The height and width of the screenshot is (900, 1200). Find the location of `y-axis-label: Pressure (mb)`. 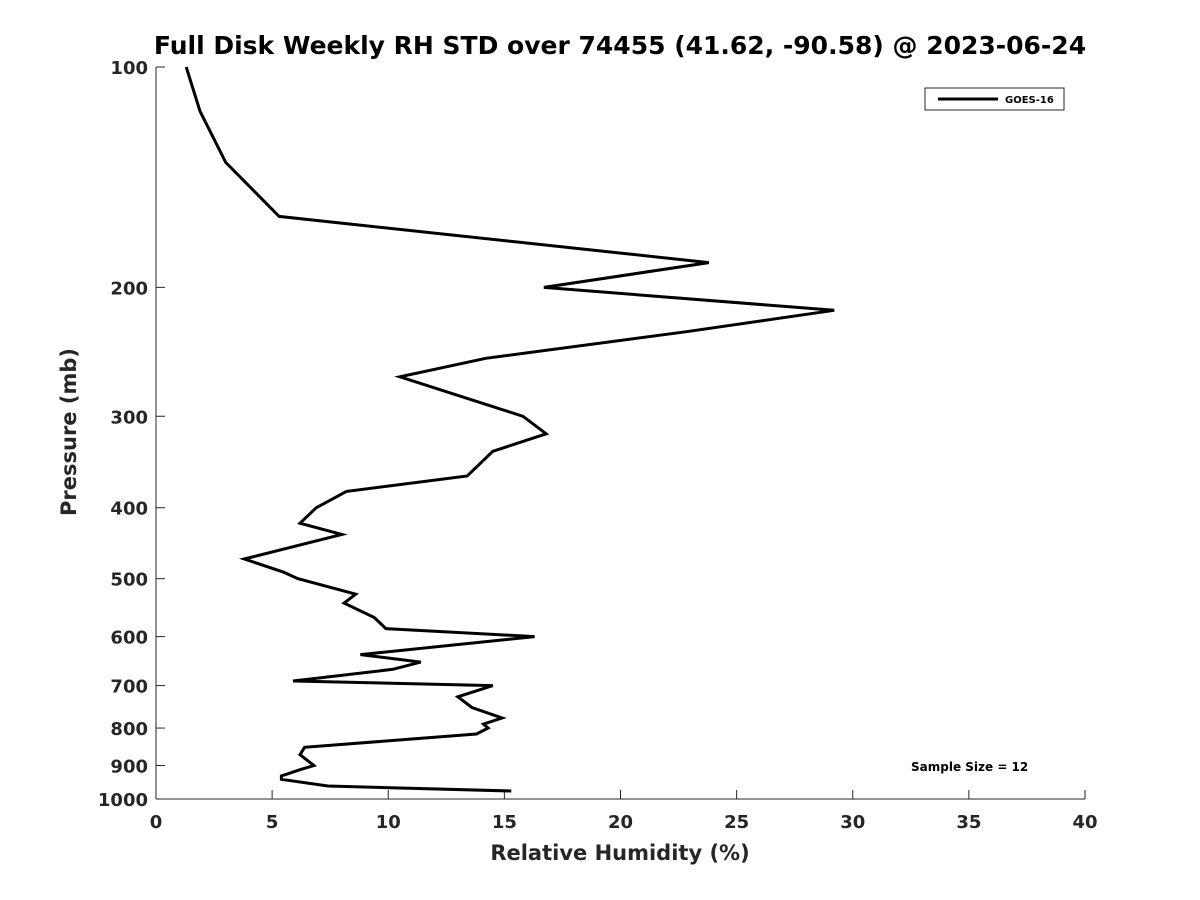

y-axis-label: Pressure (mb) is located at coordinates (69, 432).